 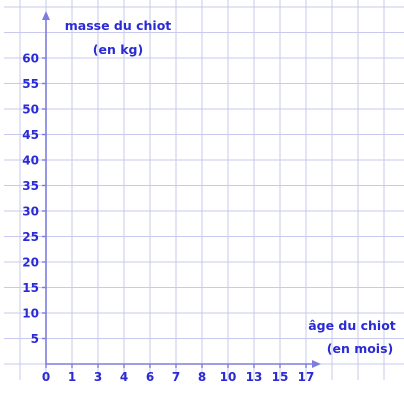 What do you see at coordinates (30, 186) in the screenshot?
I see `y-tick-label: 35` at bounding box center [30, 186].